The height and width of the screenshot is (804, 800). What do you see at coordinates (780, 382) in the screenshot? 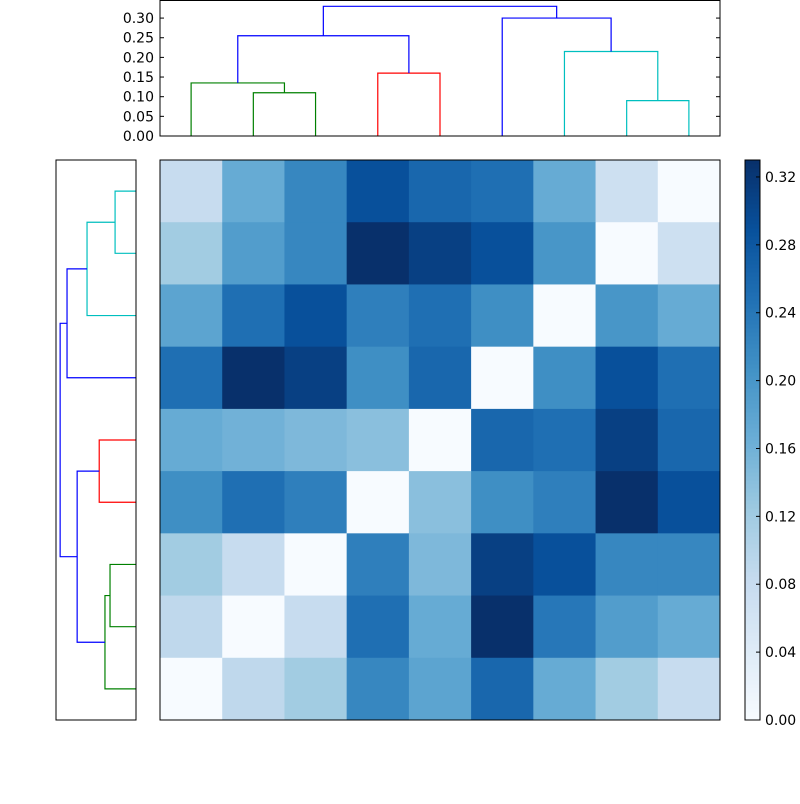
I see `colorbar-tick-label: 0.20` at bounding box center [780, 382].